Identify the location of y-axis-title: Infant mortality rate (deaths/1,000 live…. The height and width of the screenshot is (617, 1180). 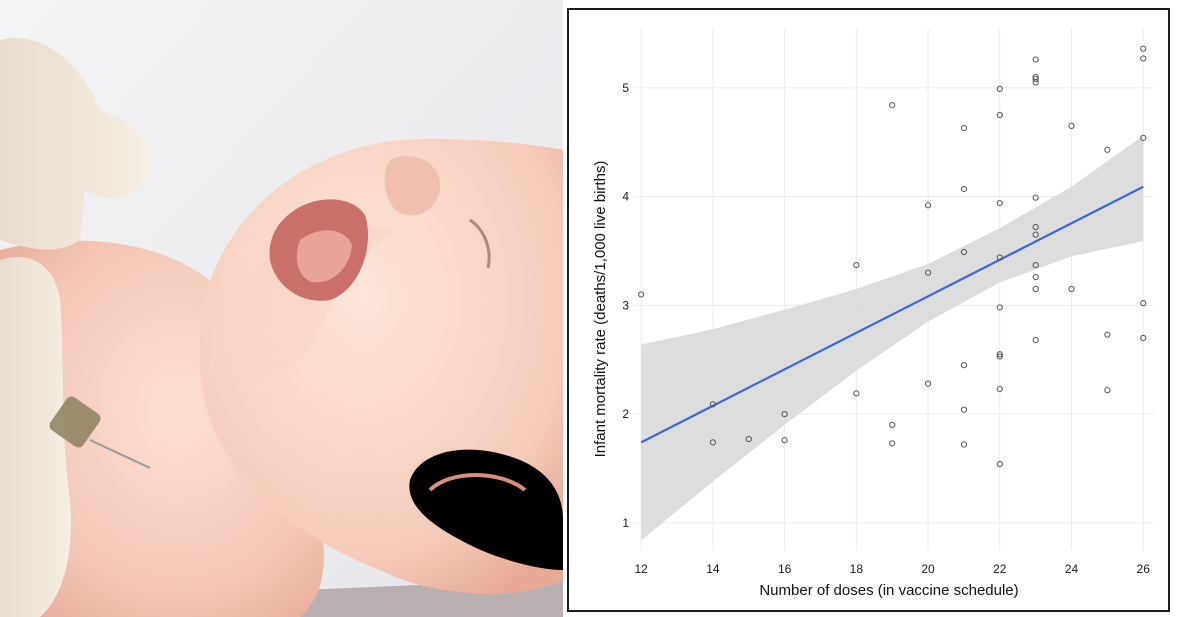
(600, 309).